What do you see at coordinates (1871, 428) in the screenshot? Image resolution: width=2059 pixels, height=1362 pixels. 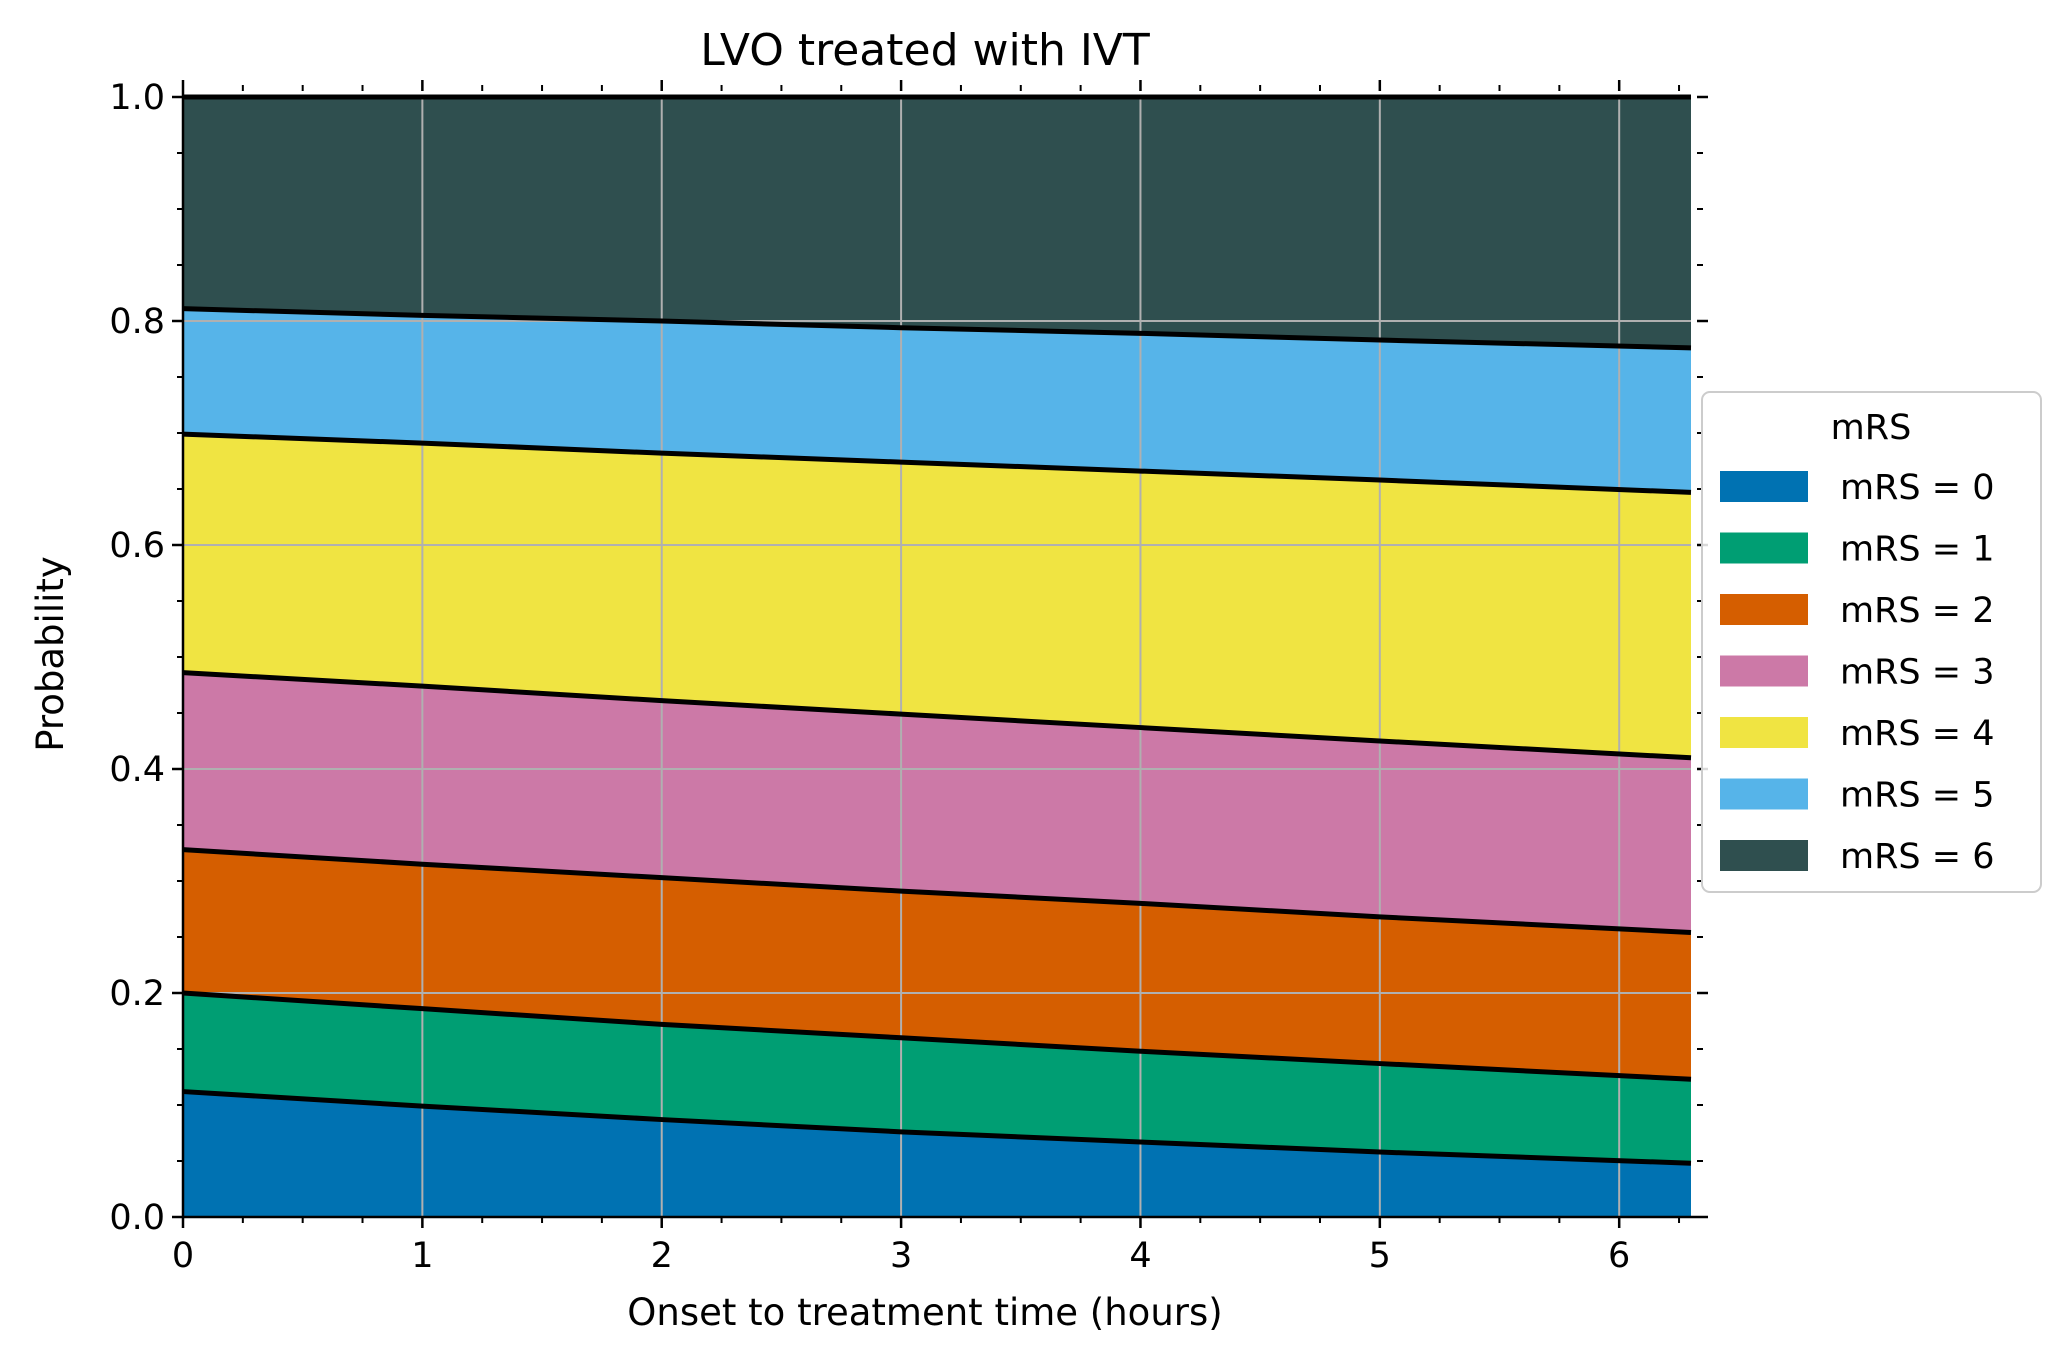 I see `legend-title: mRS` at bounding box center [1871, 428].